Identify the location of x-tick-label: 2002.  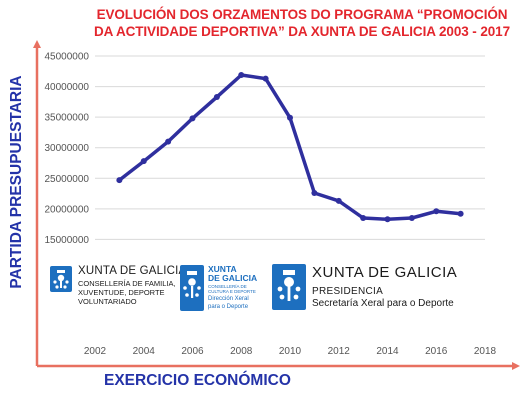
(95, 351).